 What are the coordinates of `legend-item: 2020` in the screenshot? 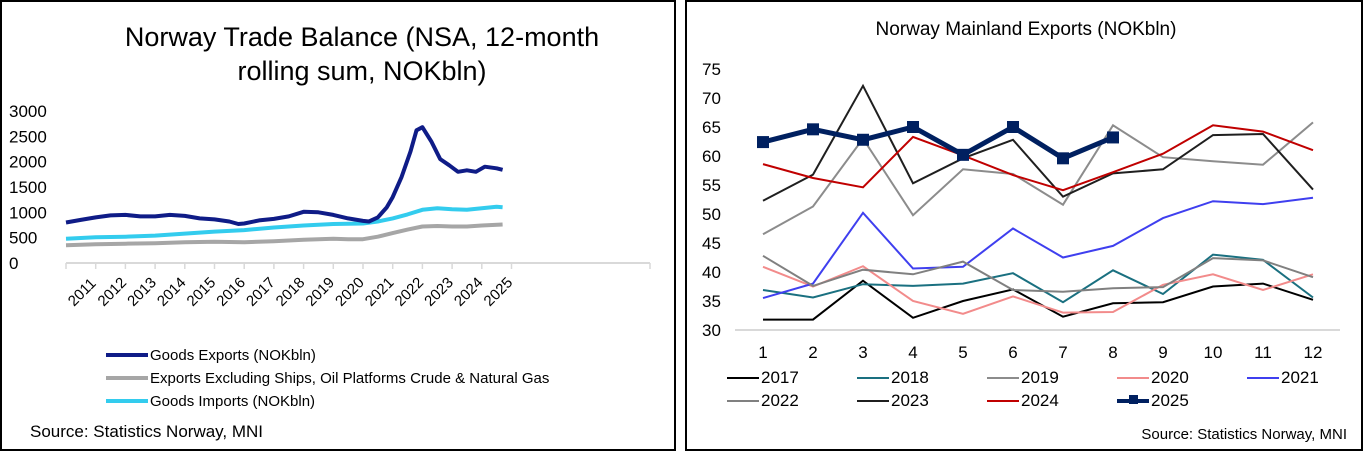 It's located at (1153, 378).